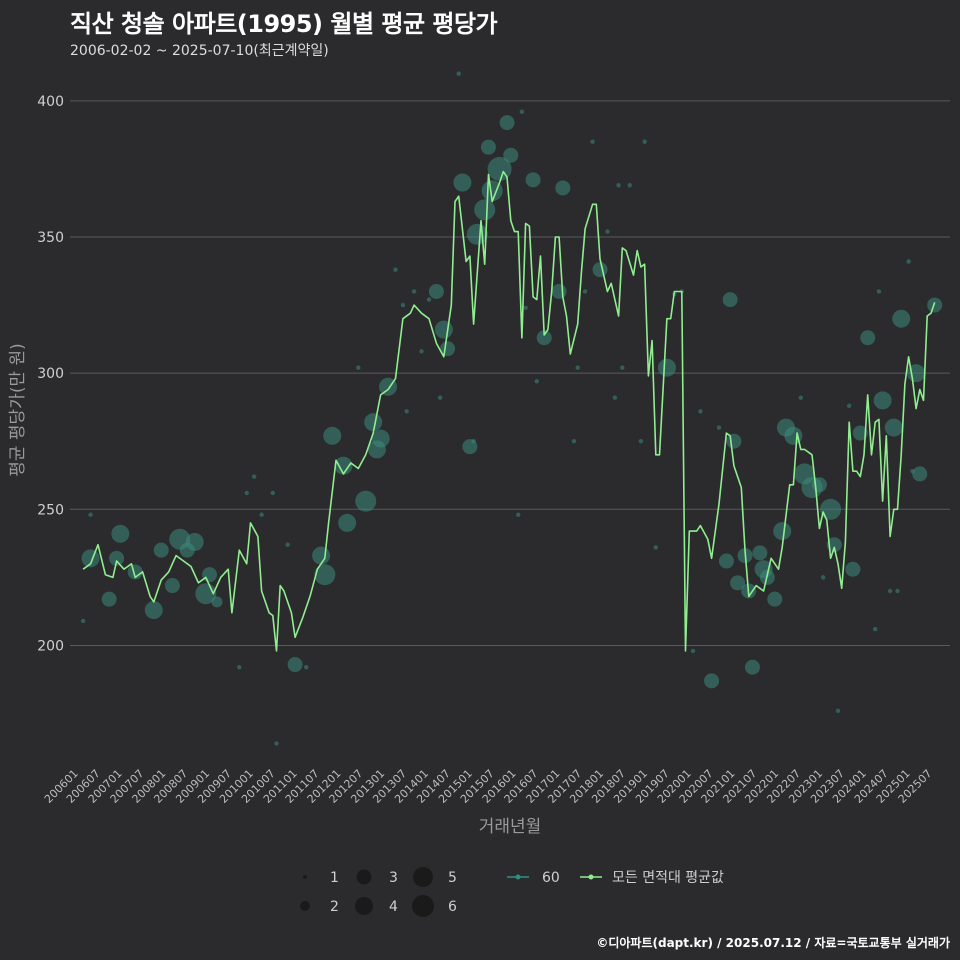 This screenshot has width=960, height=960. Describe the element at coordinates (393, 907) in the screenshot. I see `size-legend-label: 4` at that location.